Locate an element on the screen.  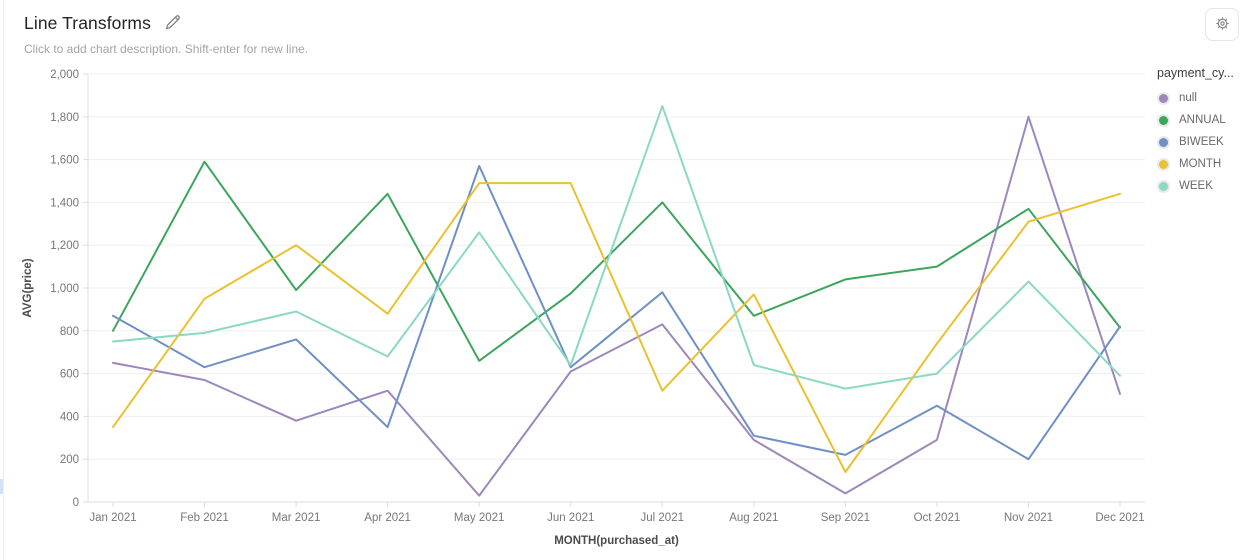
legend-item-label: BIWEEK is located at coordinates (1201, 142).